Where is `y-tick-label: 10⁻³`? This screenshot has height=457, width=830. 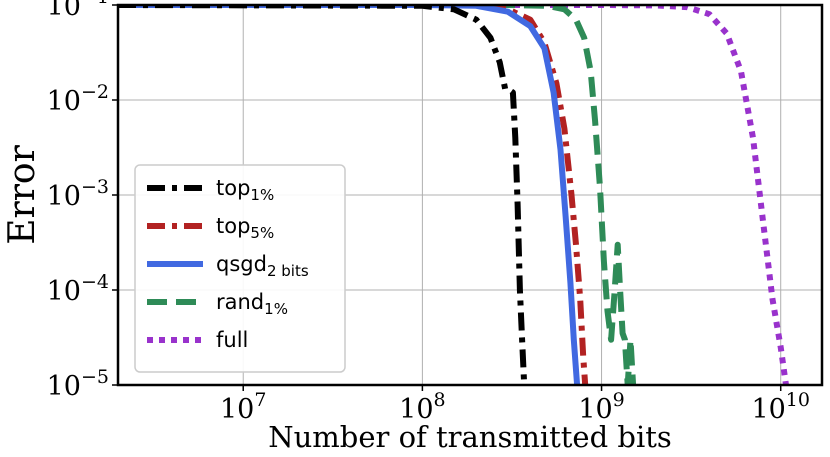
y-tick-label: 10⁻³ is located at coordinates (78, 194).